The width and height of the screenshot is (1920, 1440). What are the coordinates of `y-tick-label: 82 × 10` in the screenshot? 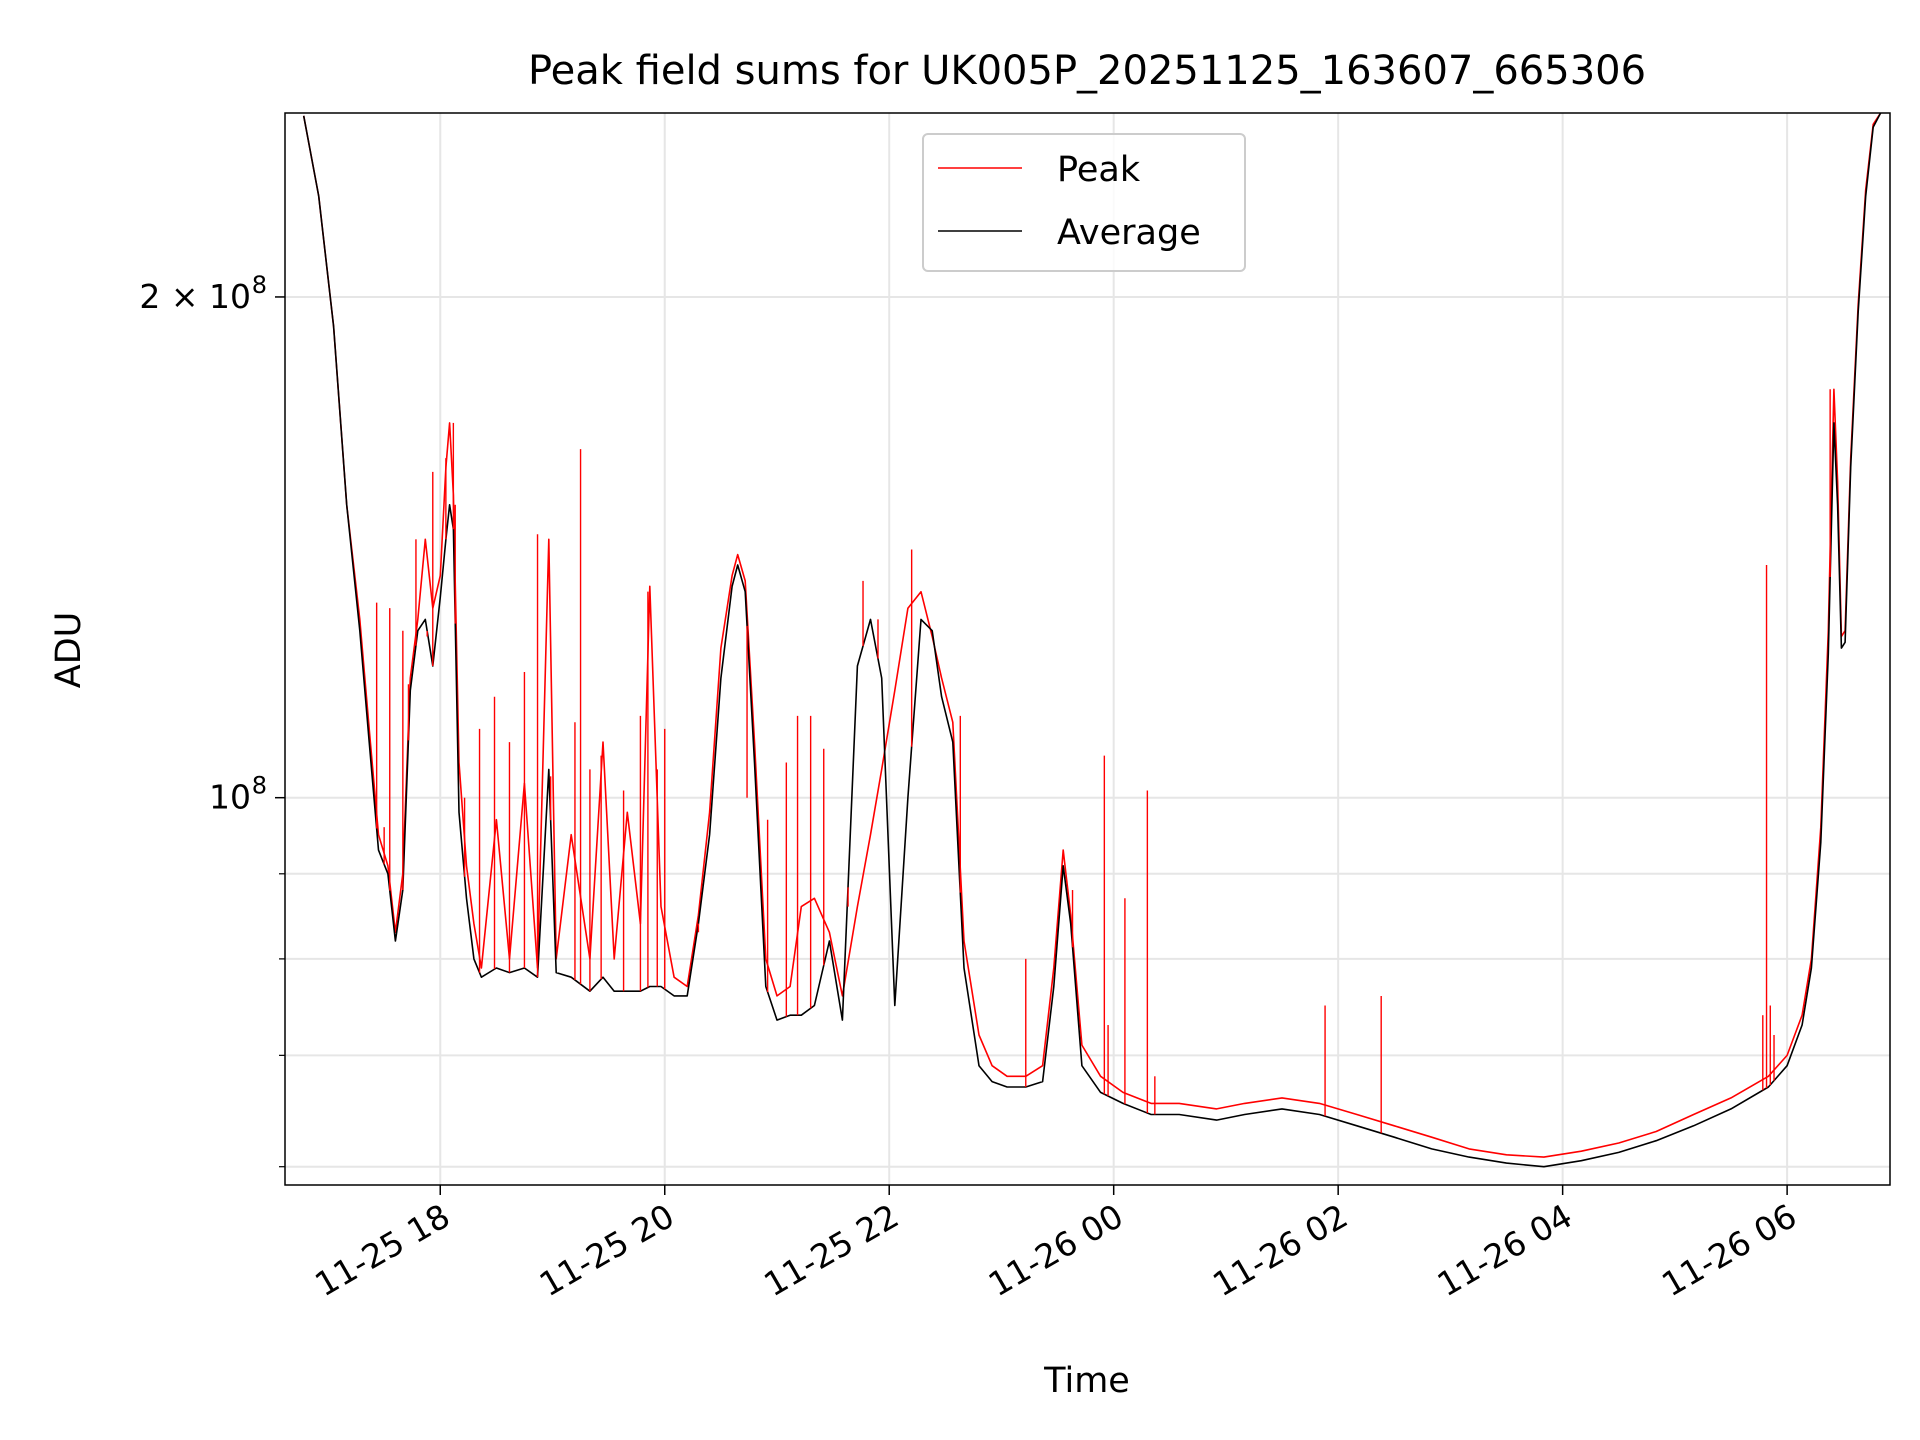 It's located at (203, 293).